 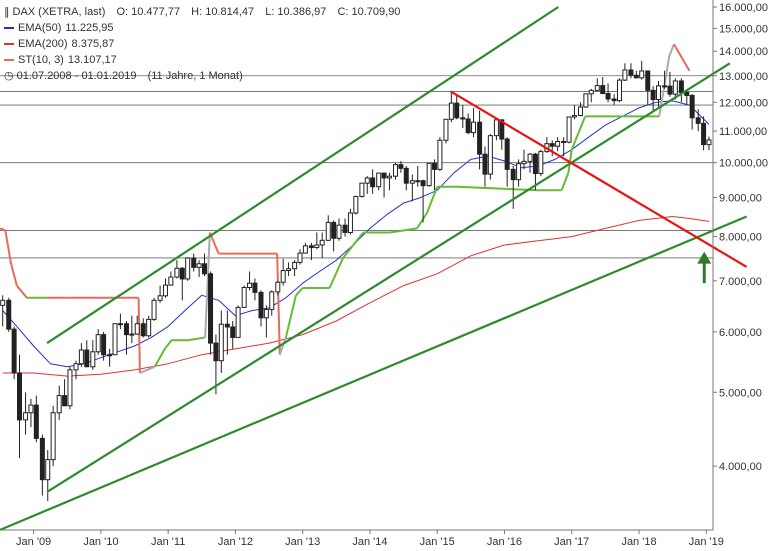 I want to click on y-tick-label: 9.000,00, so click(x=740, y=199).